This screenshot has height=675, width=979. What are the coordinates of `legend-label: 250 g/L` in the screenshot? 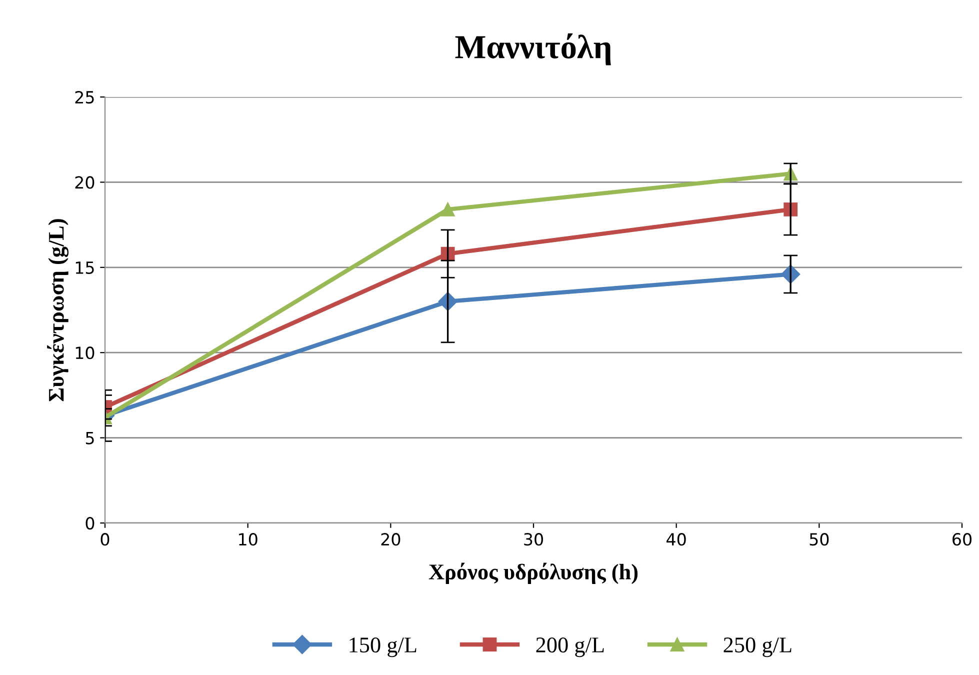 It's located at (758, 648).